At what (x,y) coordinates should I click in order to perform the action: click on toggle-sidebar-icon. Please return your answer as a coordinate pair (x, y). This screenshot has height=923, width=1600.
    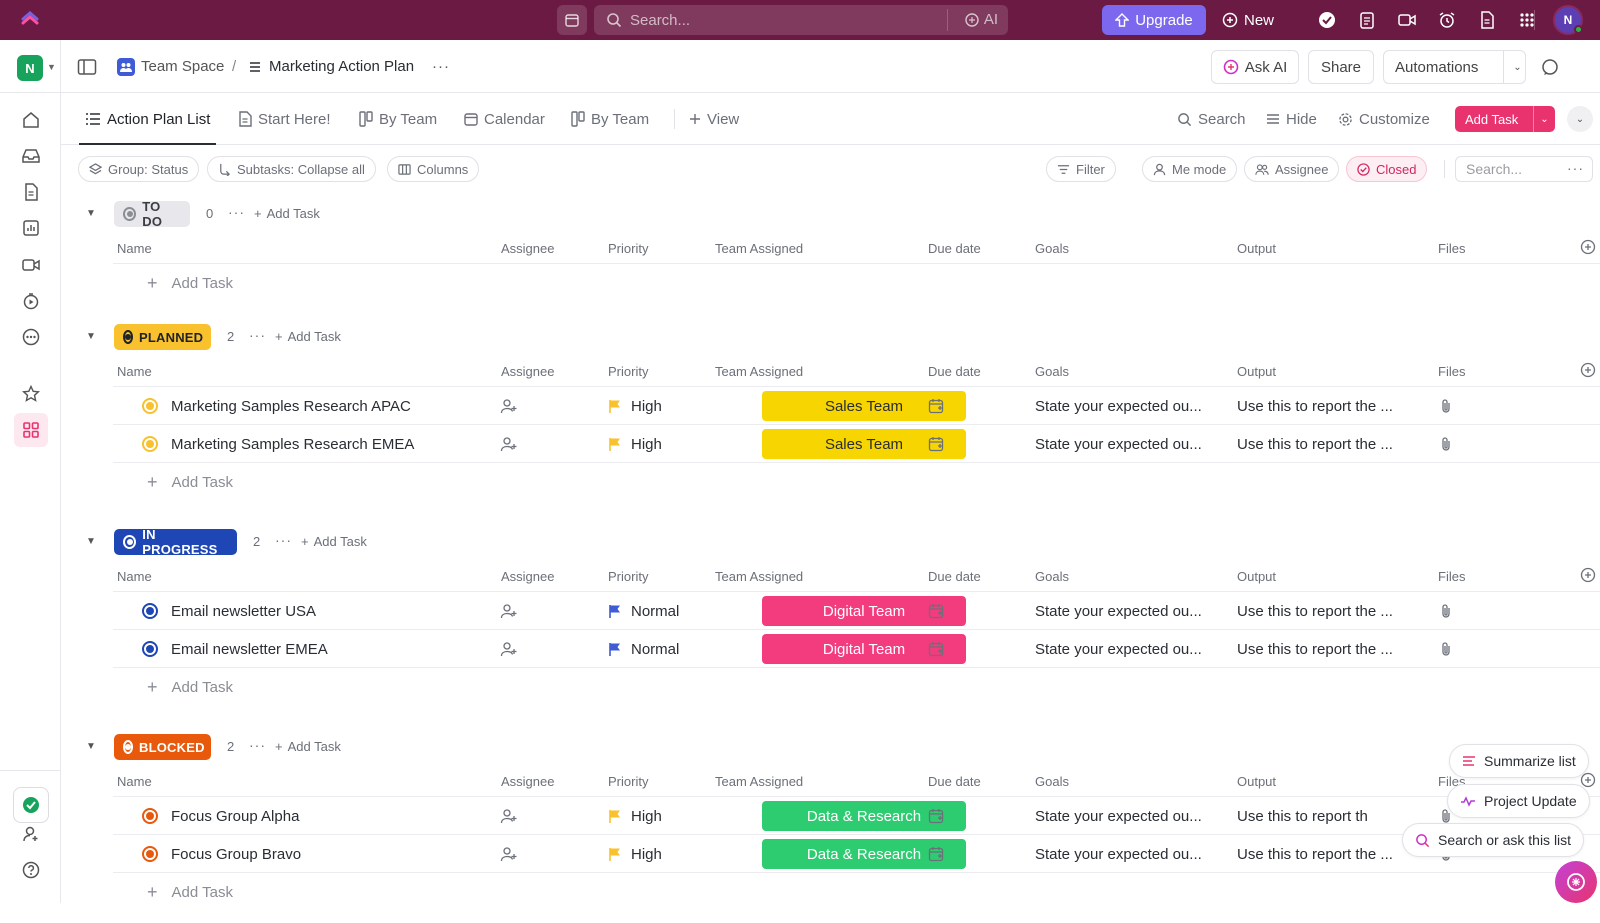
    Looking at the image, I should click on (87, 66).